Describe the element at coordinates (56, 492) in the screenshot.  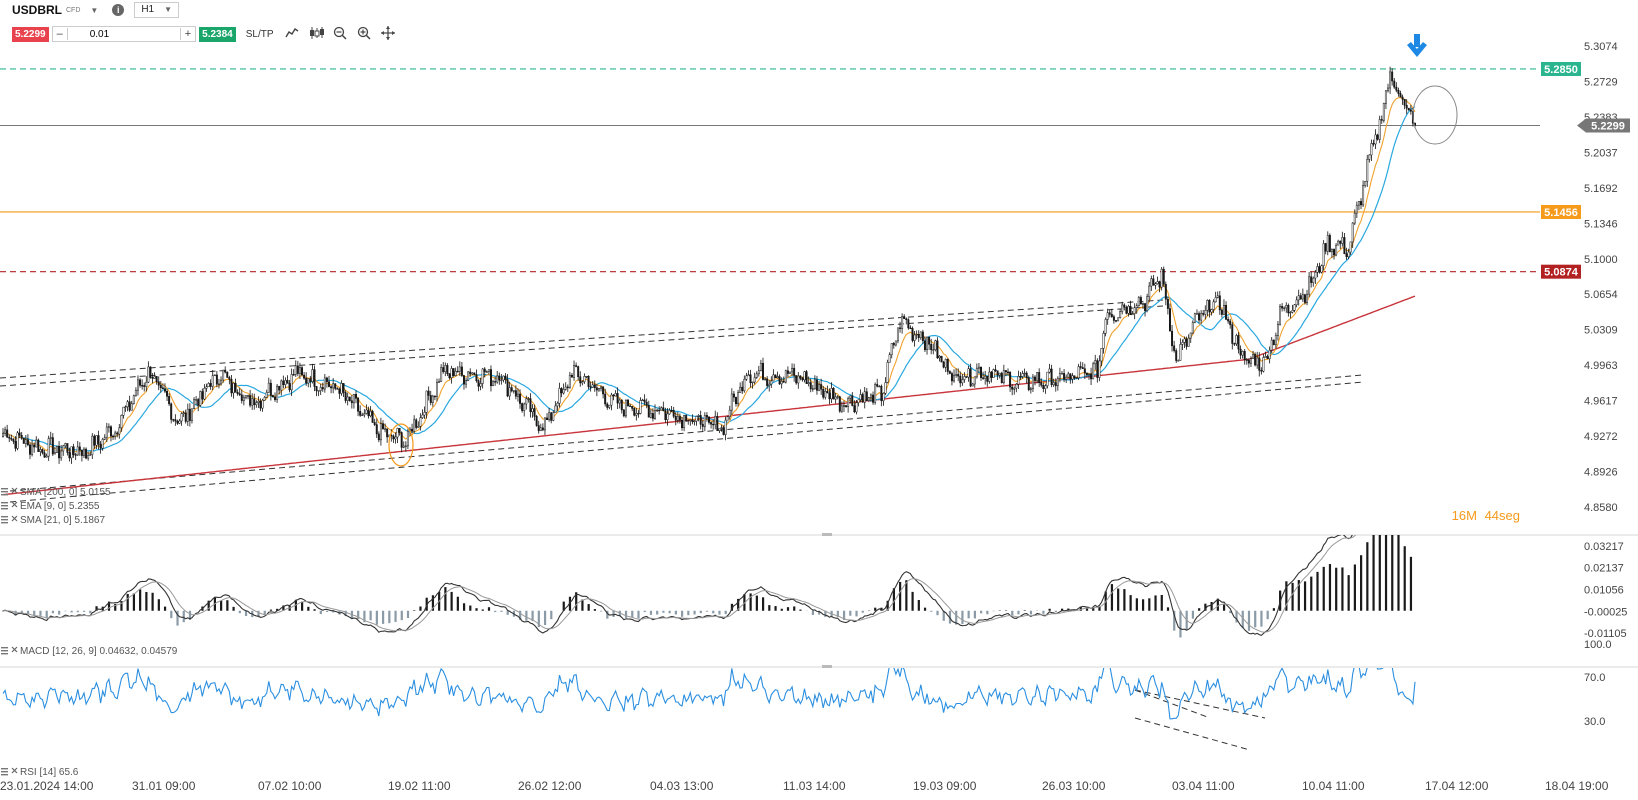
I see `indicator-legend-row: SMA [200, 0] 5.0155` at that location.